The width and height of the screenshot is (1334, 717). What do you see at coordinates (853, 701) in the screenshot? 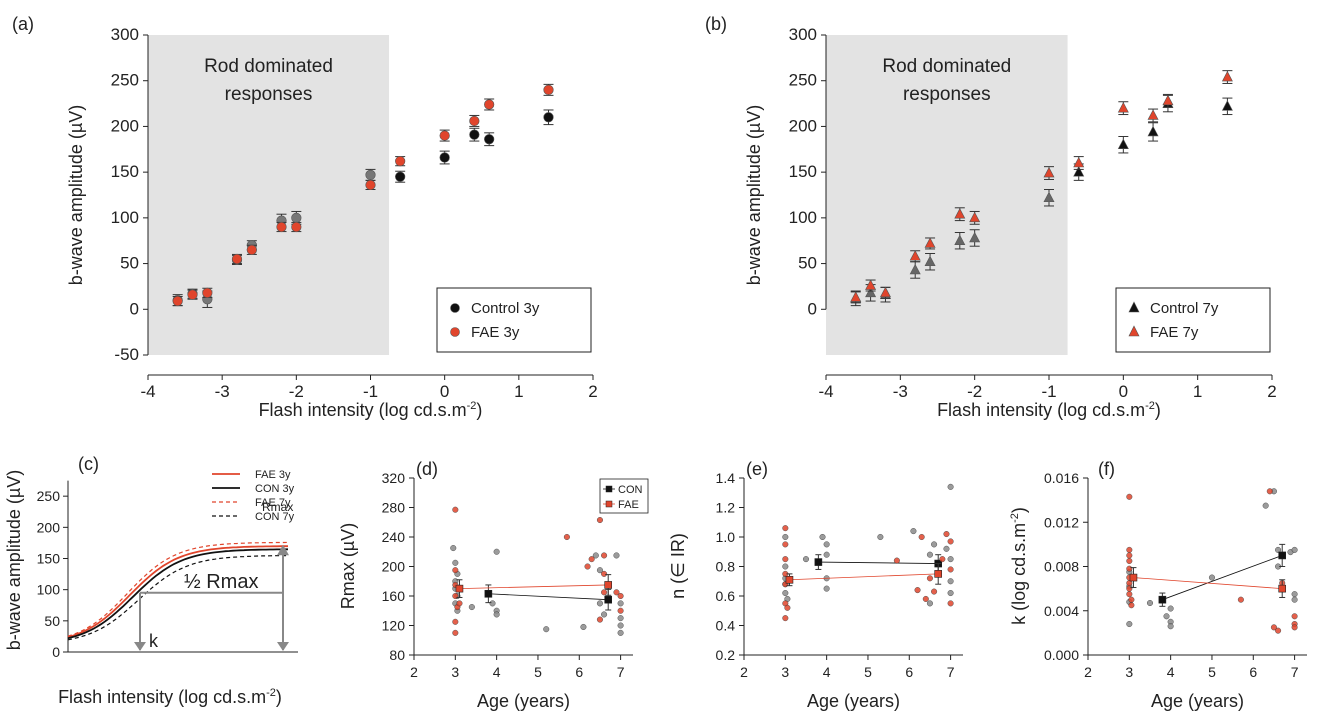
I see `x-axis-label: Age (years)` at bounding box center [853, 701].